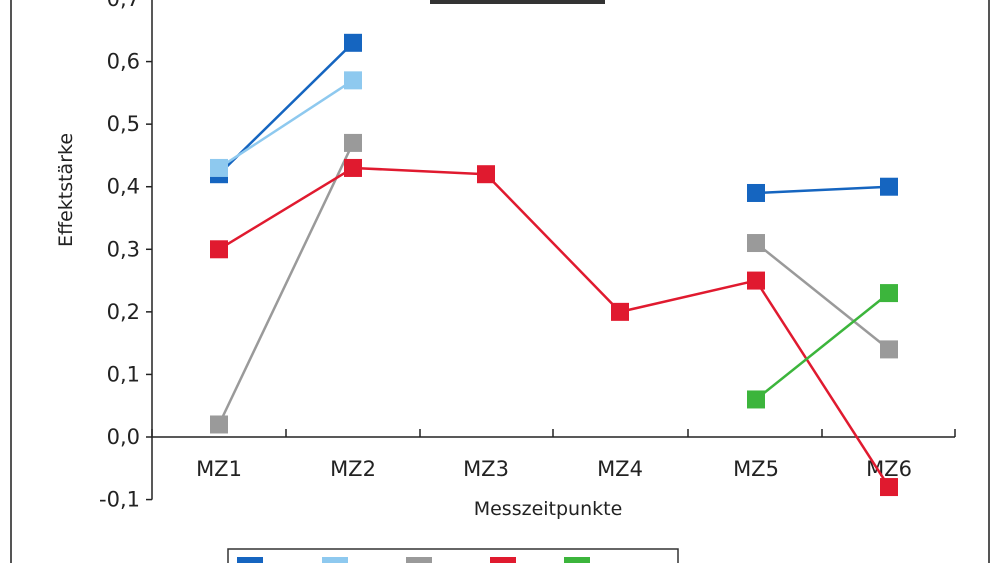 The image size is (1000, 563). I want to click on y-tick-label: 0,1, so click(123, 374).